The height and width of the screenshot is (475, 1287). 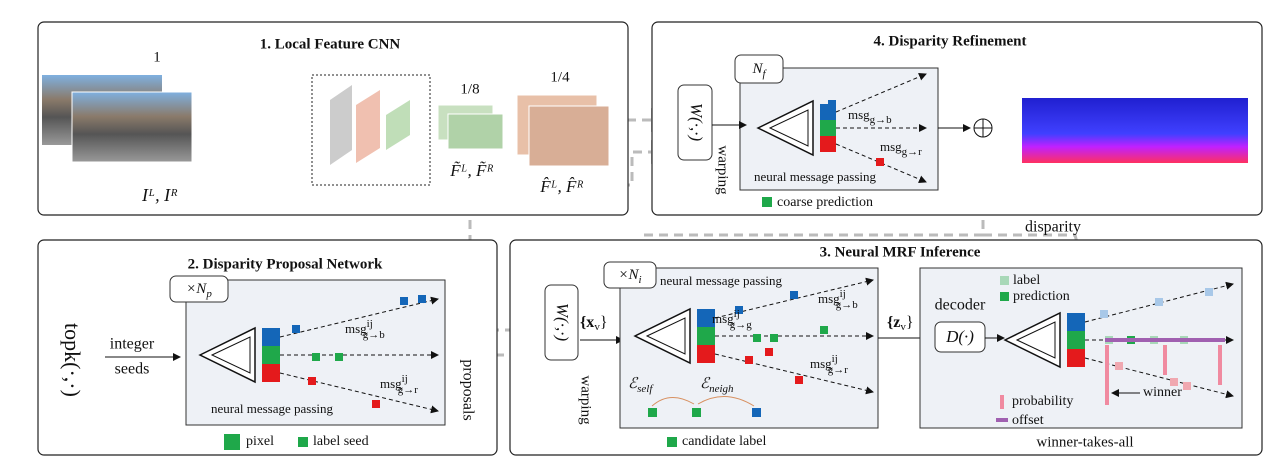 What do you see at coordinates (950, 41) in the screenshot?
I see `box-title: 4. Disparity Refinement` at bounding box center [950, 41].